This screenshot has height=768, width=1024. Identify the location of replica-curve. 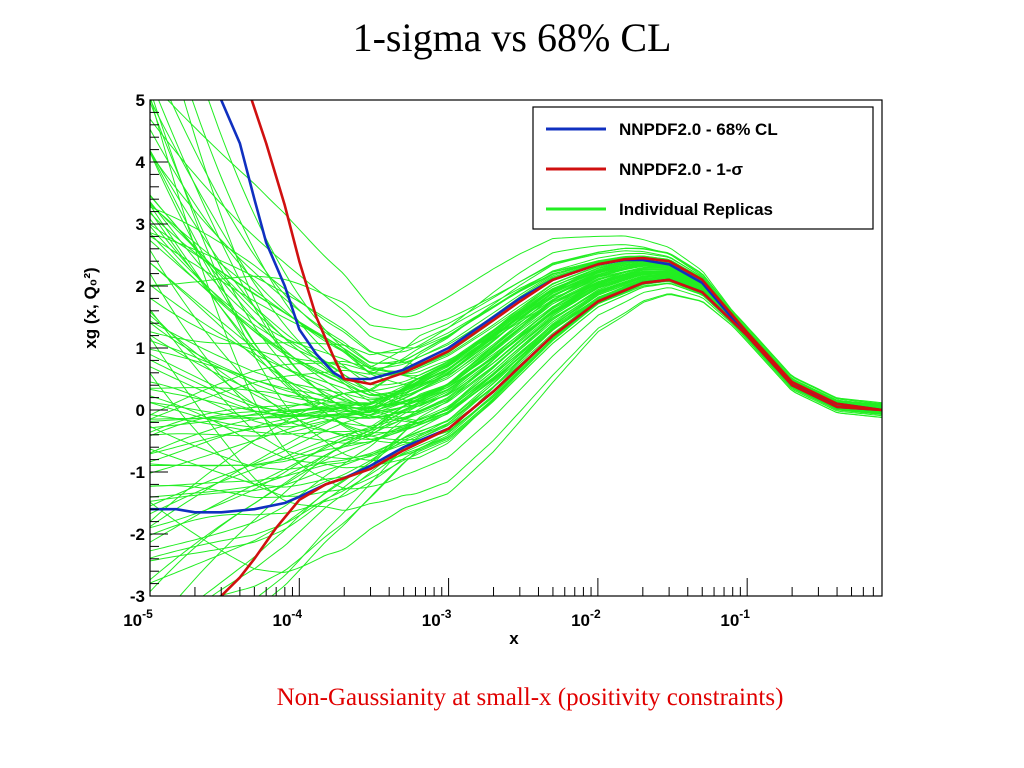
(516, 326).